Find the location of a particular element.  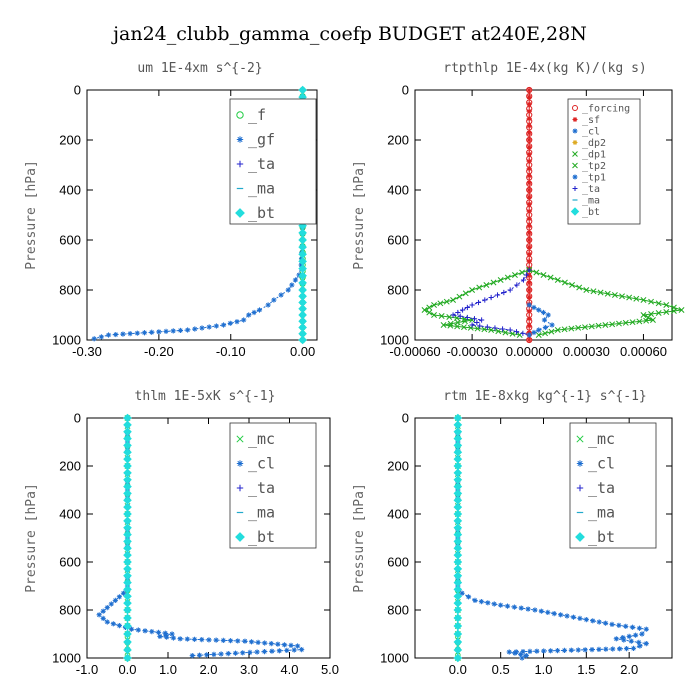

x-tick-label: -0.10 is located at coordinates (231, 351).